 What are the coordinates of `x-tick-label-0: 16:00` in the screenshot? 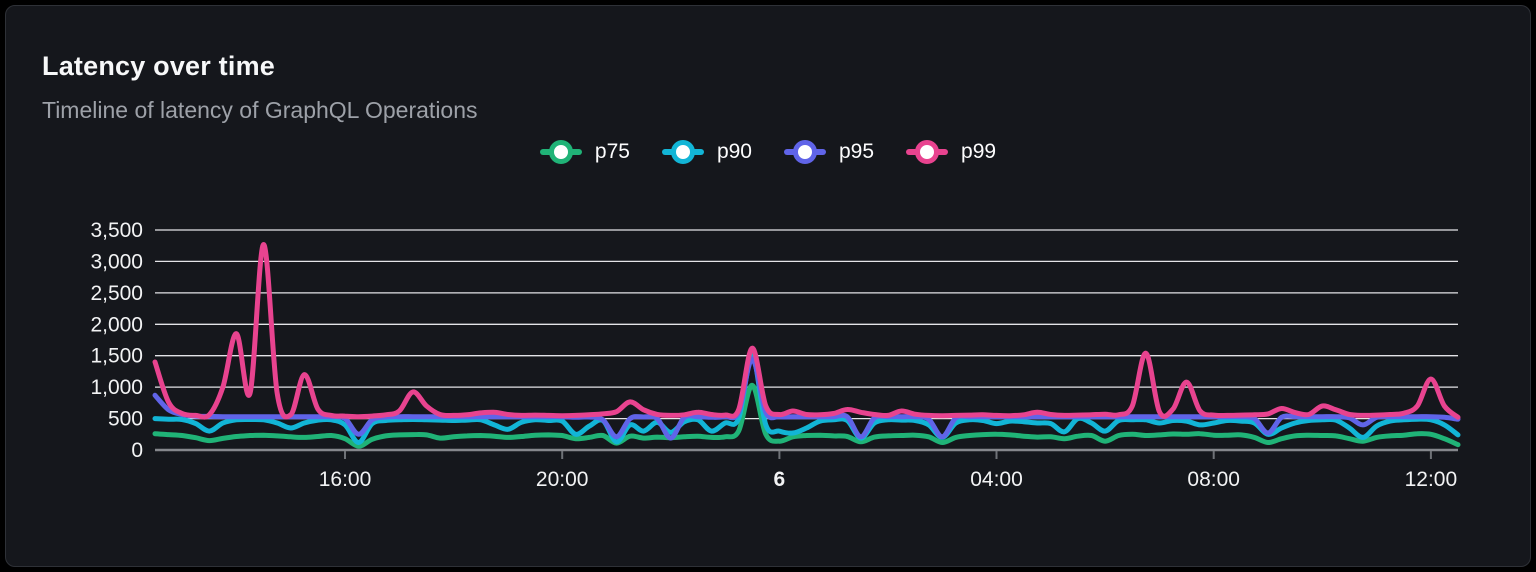 It's located at (345, 479).